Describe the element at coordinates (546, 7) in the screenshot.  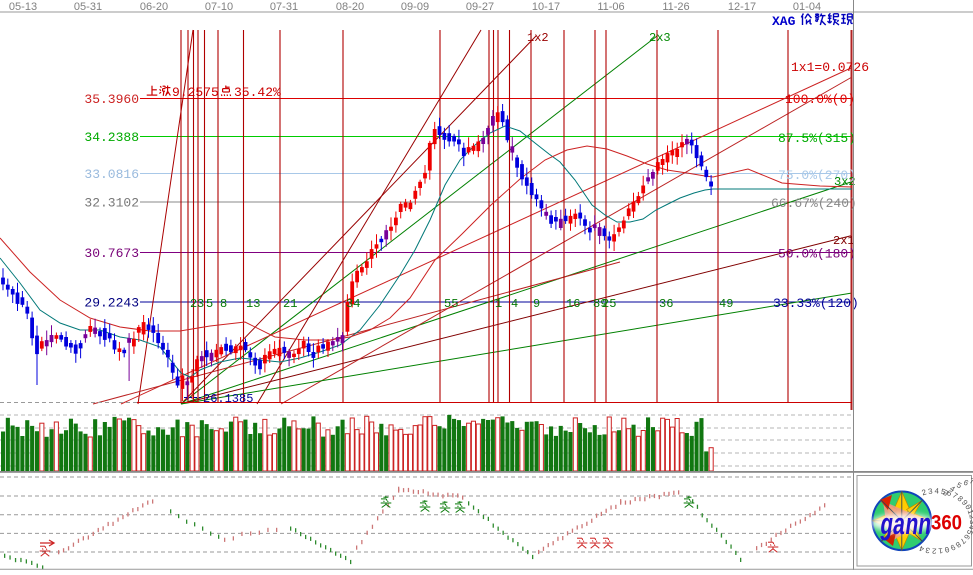
I see `svg-text: 10-17` at that location.